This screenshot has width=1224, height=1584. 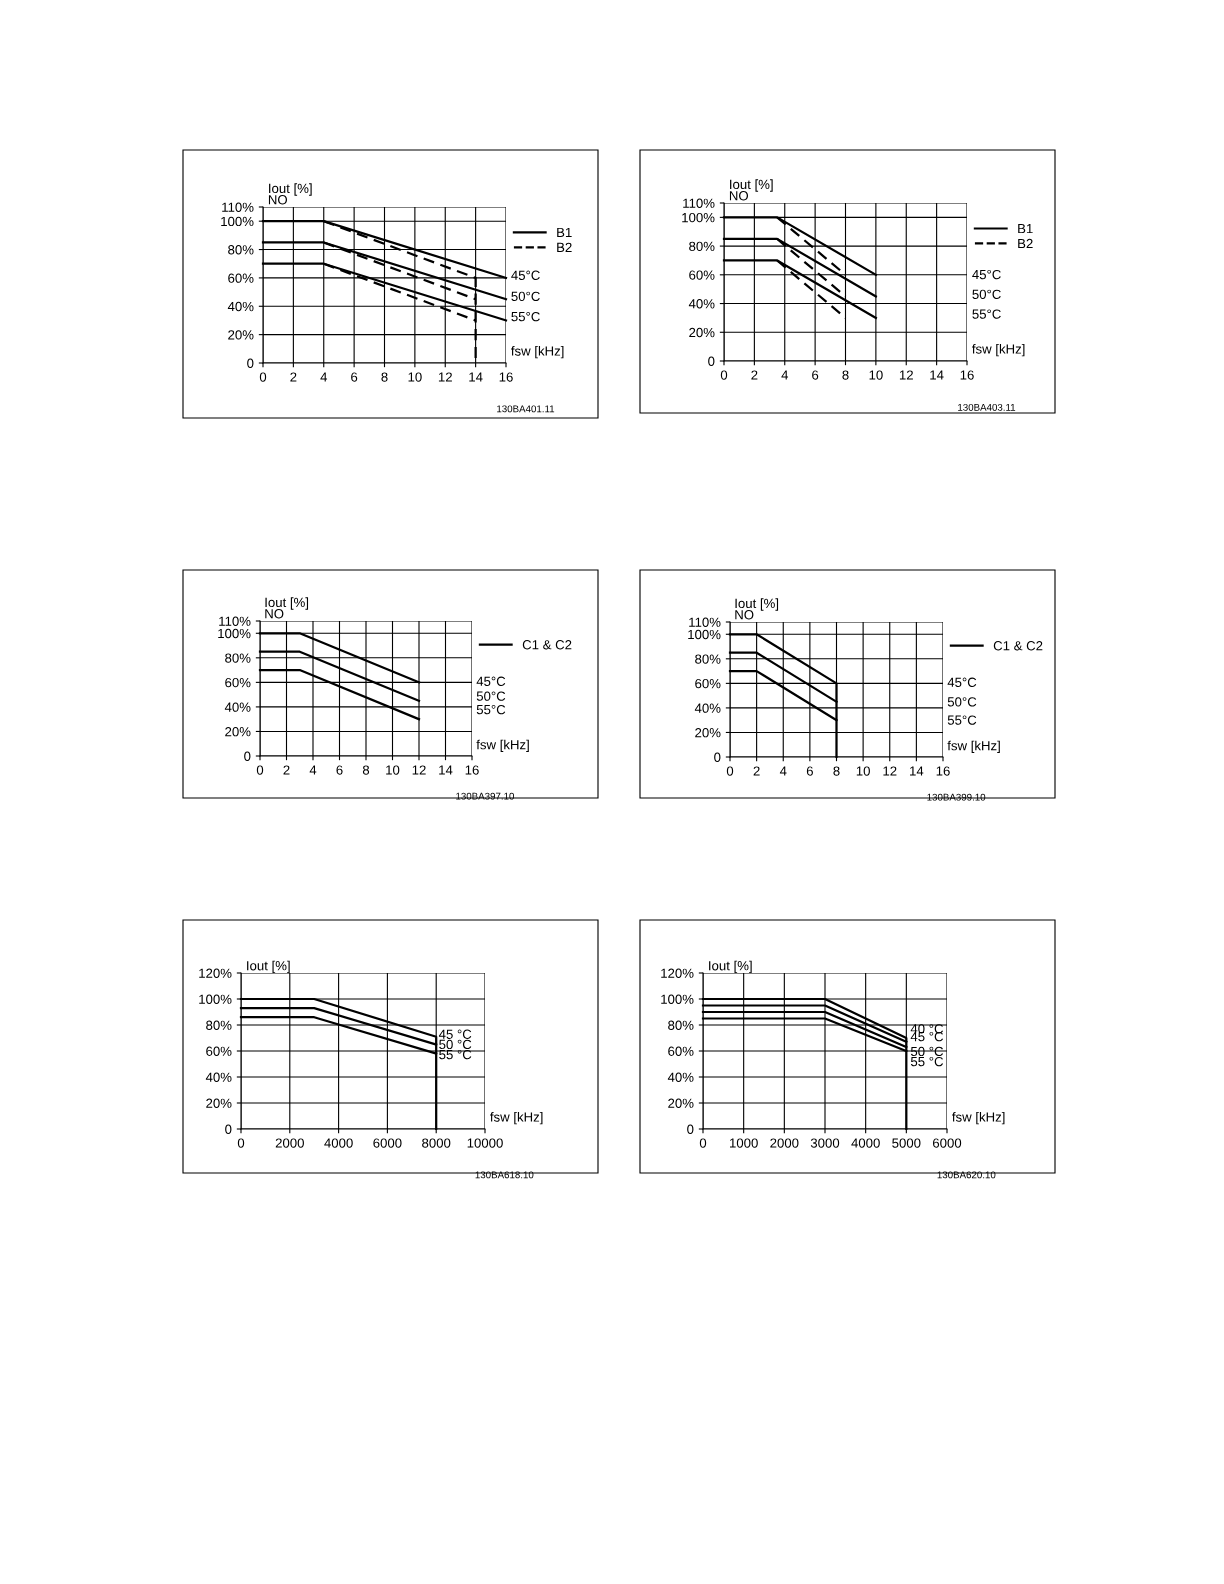 I want to click on legend-label: C1 & C2, so click(x=547, y=645).